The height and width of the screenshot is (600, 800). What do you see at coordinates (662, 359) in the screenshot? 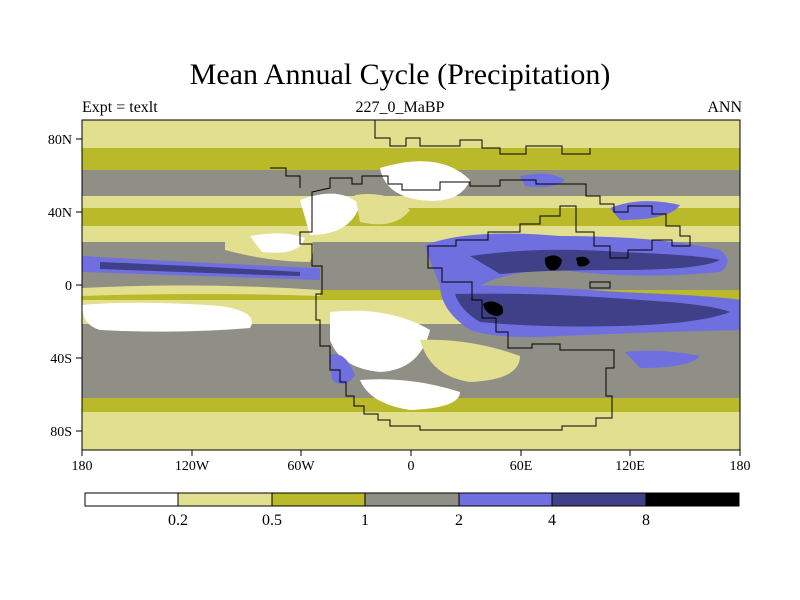
I see `wet-patch-southeast` at bounding box center [662, 359].